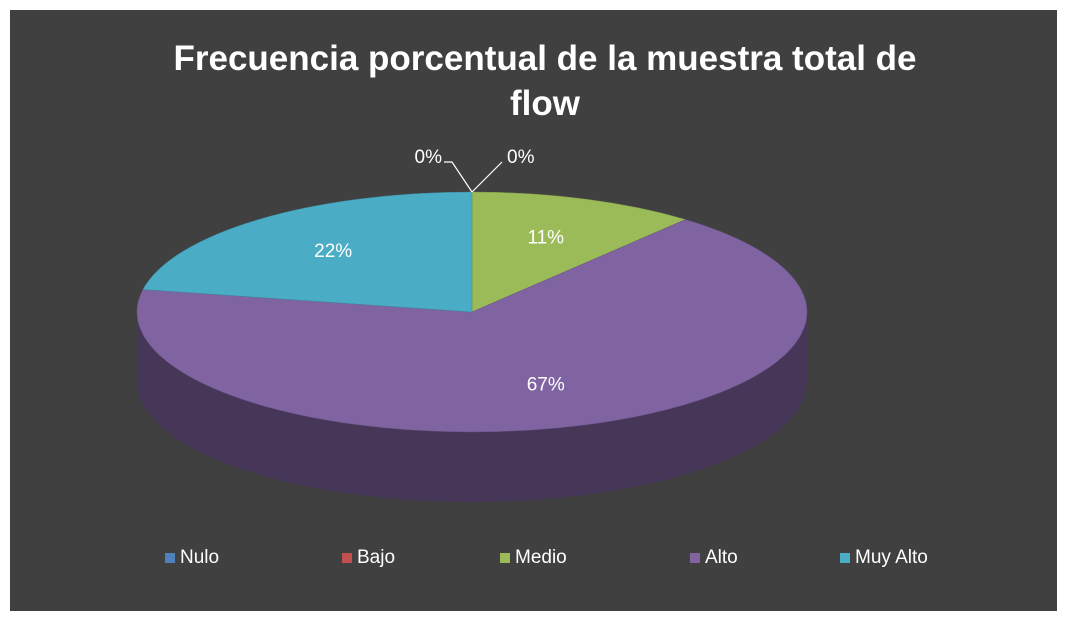  Describe the element at coordinates (333, 251) in the screenshot. I see `data-label: 22%` at that location.